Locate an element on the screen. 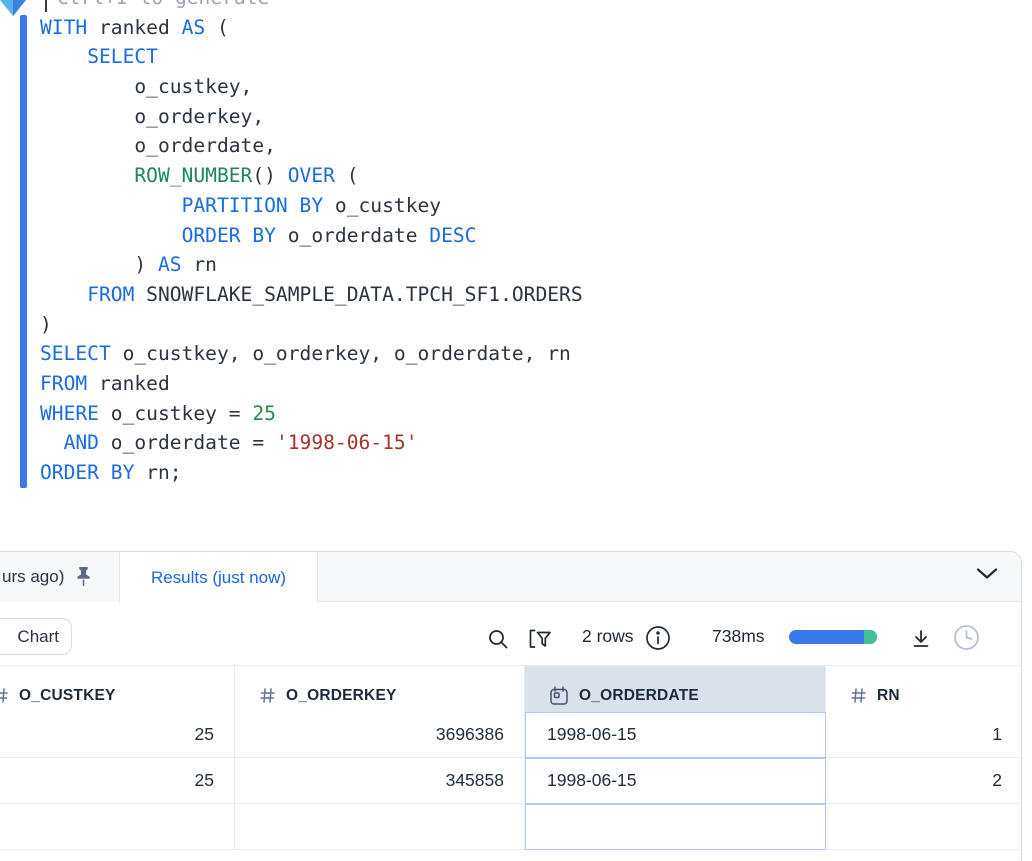 This screenshot has height=861, width=1032. cell-o_orderkey: 345858 is located at coordinates (380, 781).